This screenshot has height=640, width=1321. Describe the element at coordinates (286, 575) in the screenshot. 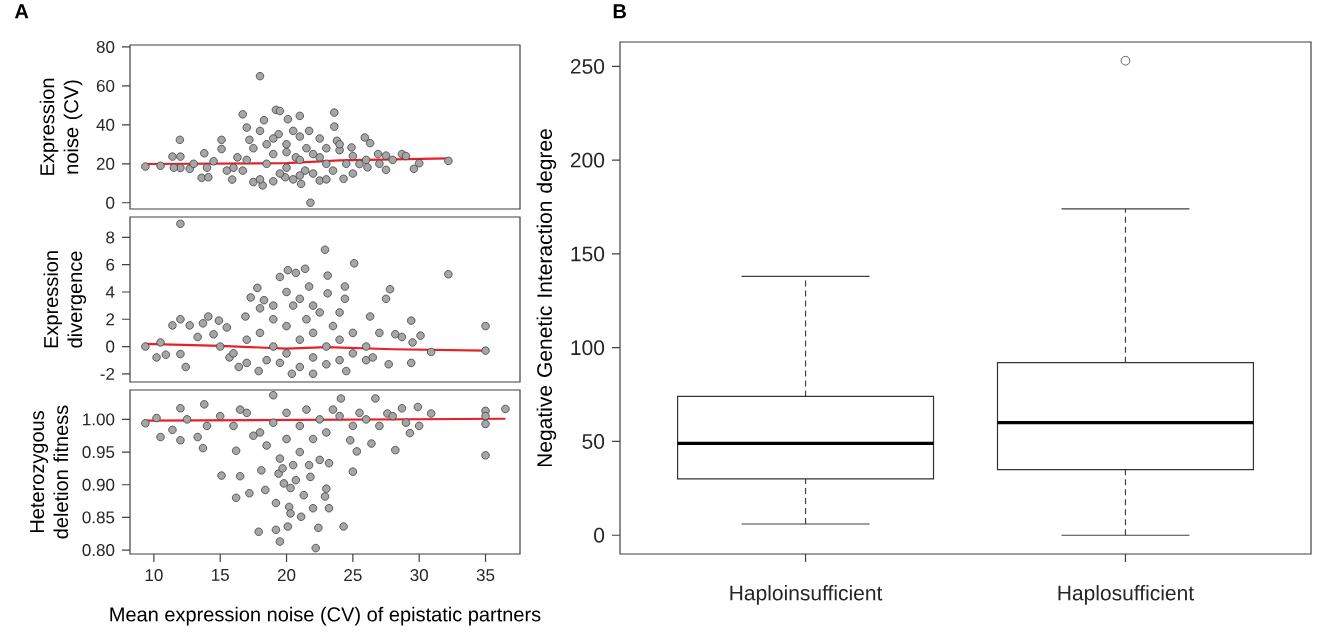

I see `x-tick-label: 20` at that location.